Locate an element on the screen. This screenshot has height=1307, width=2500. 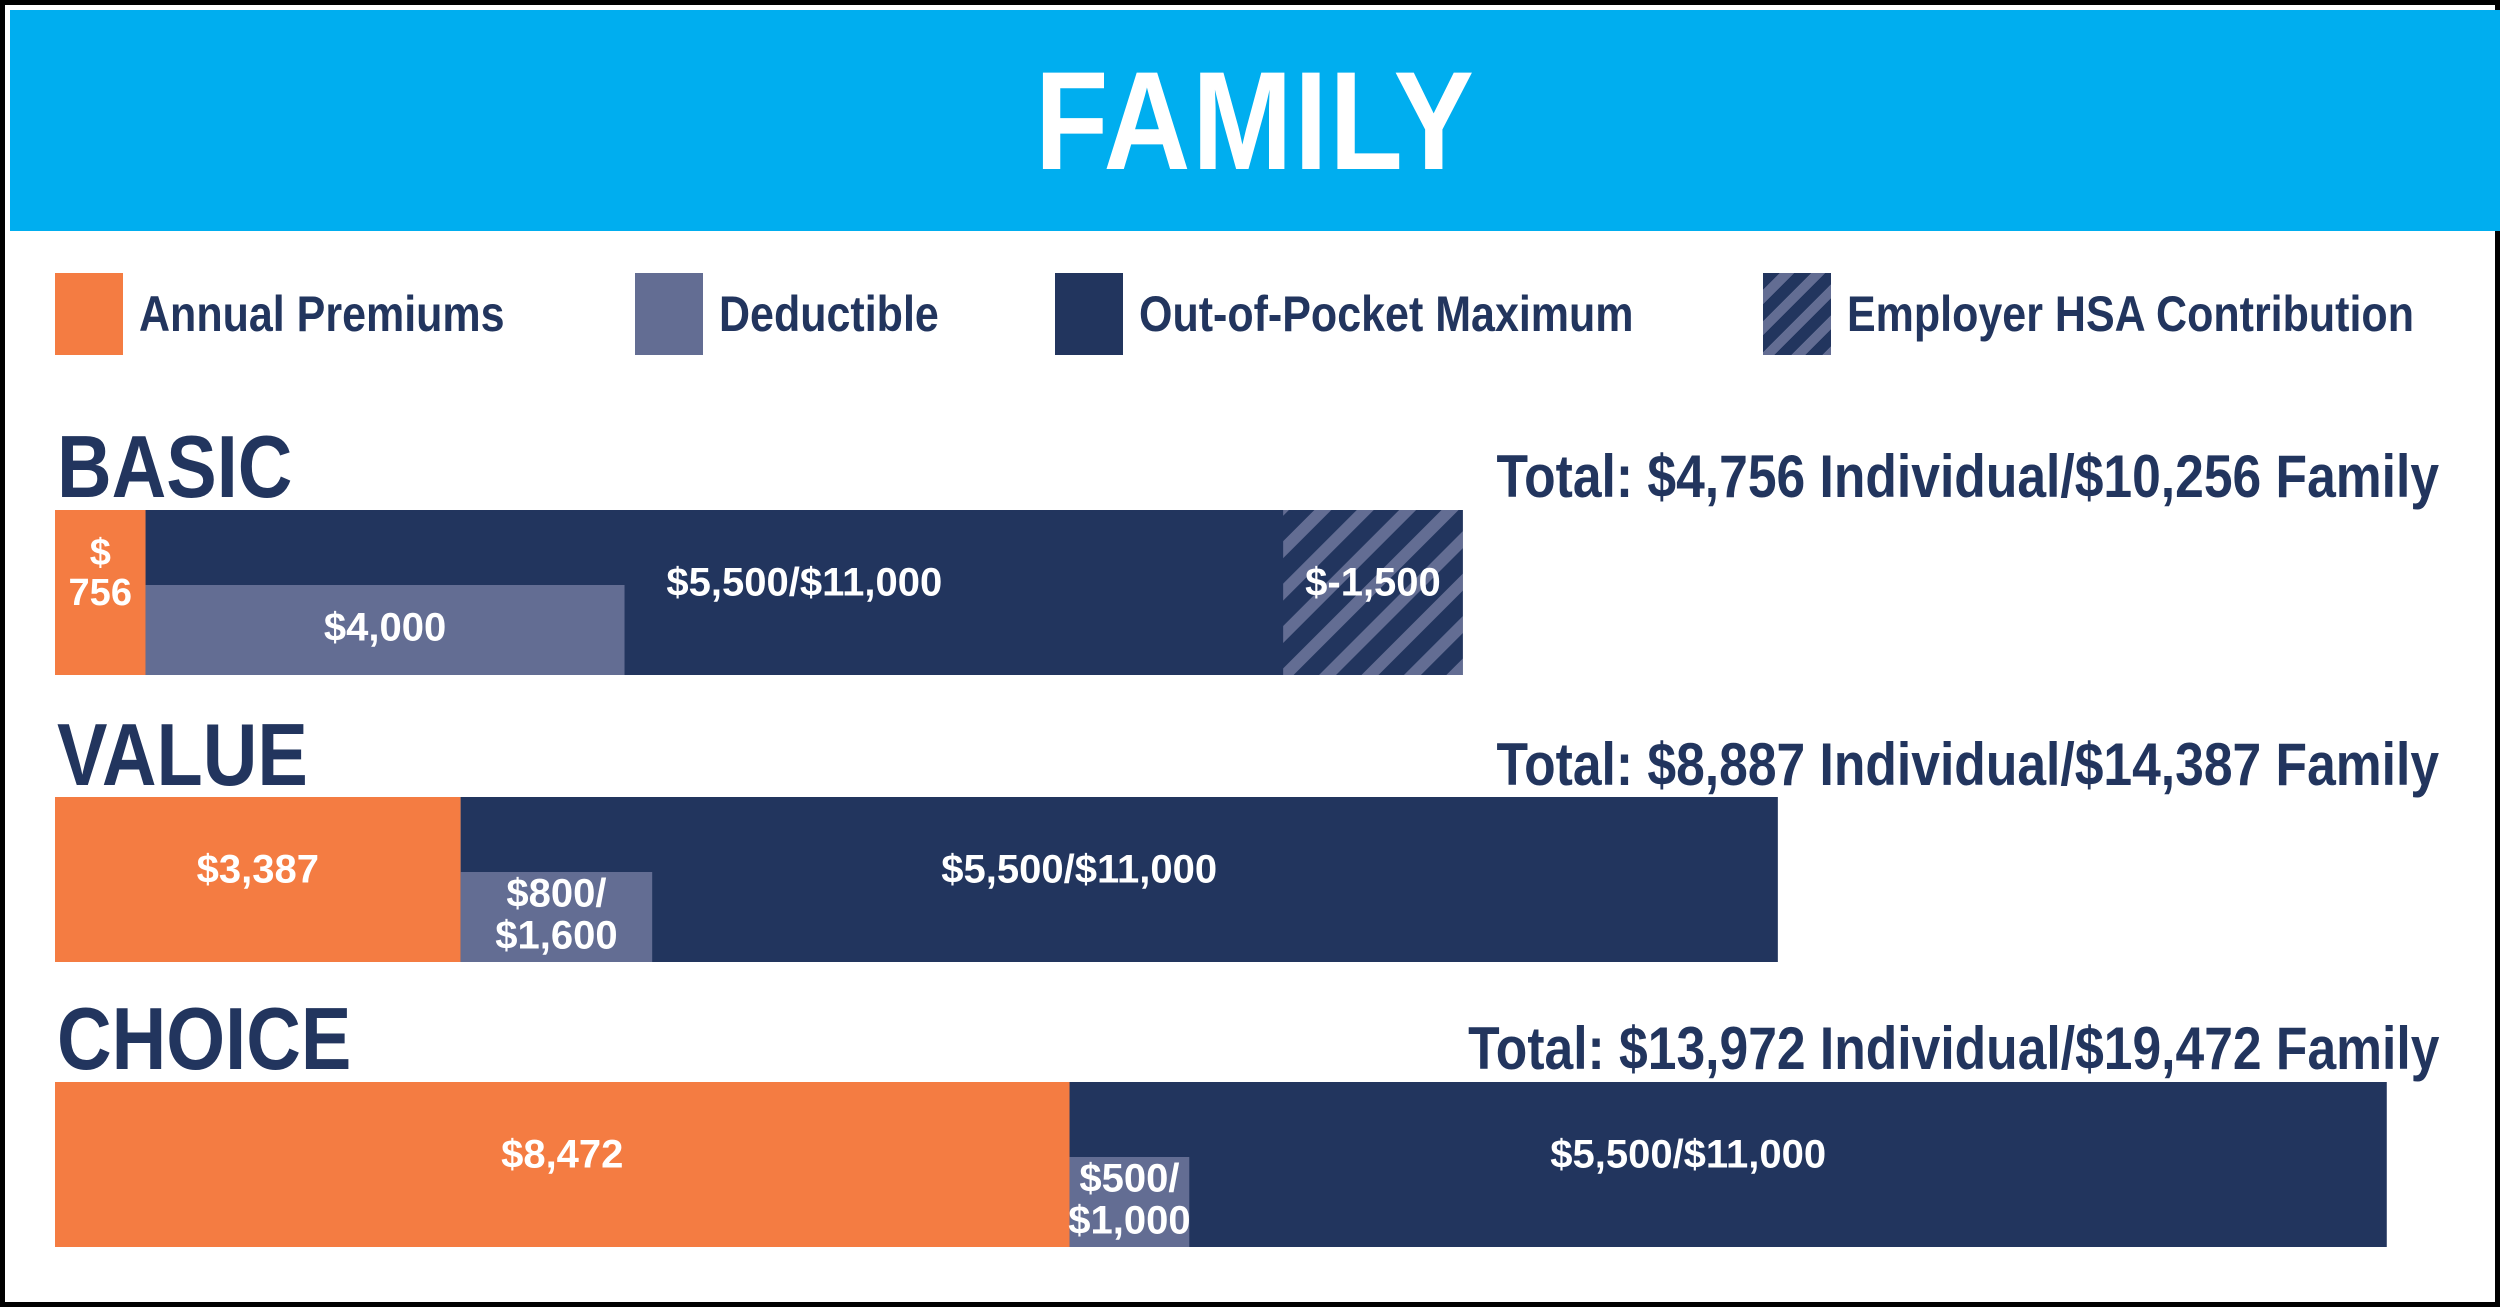
annual-premiums-swatch-icon is located at coordinates (89, 314).